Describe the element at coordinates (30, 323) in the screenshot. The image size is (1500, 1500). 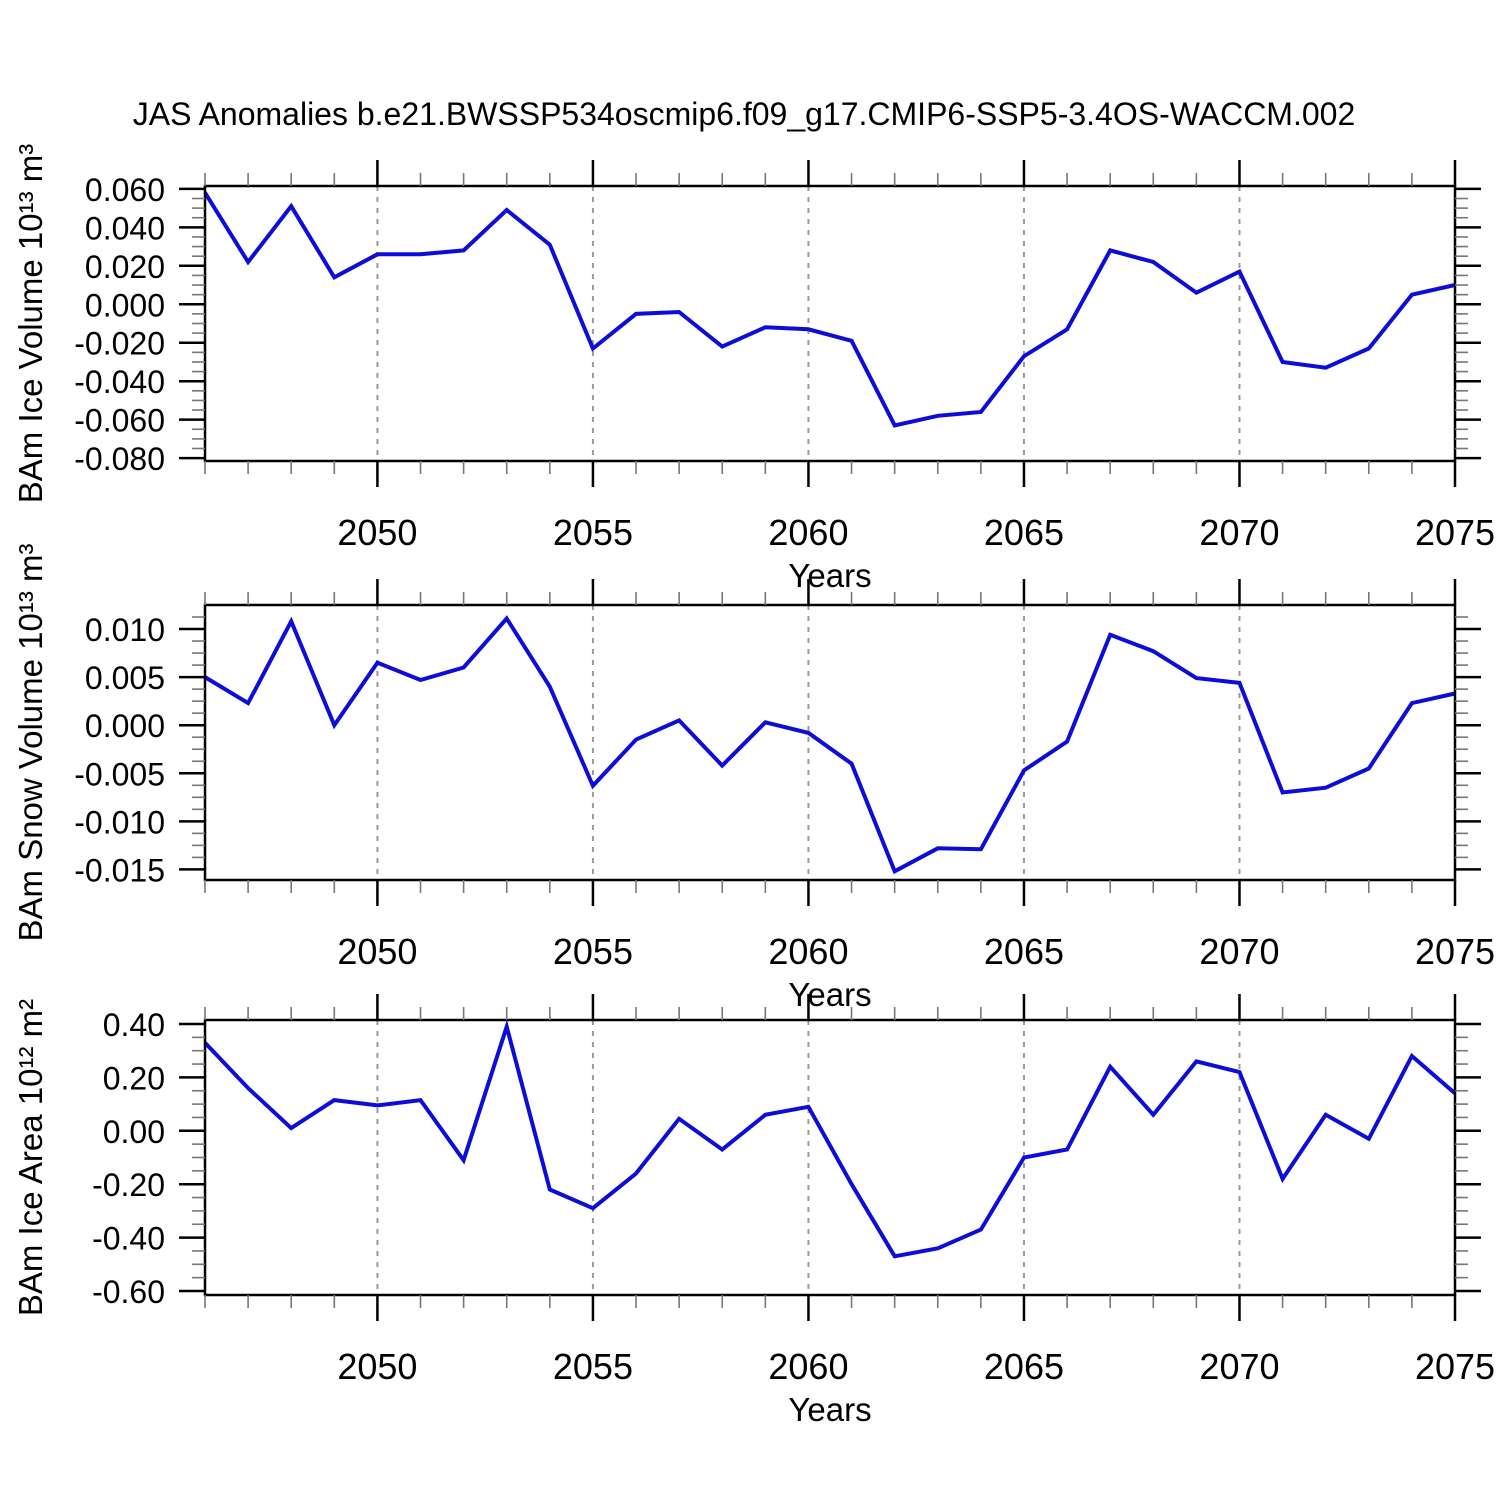
I see `y-axis-title: BAm Ice Volume 10¹³ m³` at that location.